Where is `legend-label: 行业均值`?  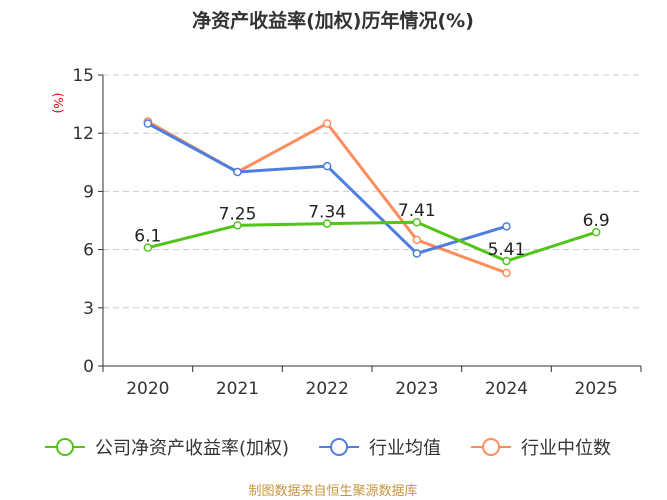
legend-label: 行业均值 is located at coordinates (405, 448).